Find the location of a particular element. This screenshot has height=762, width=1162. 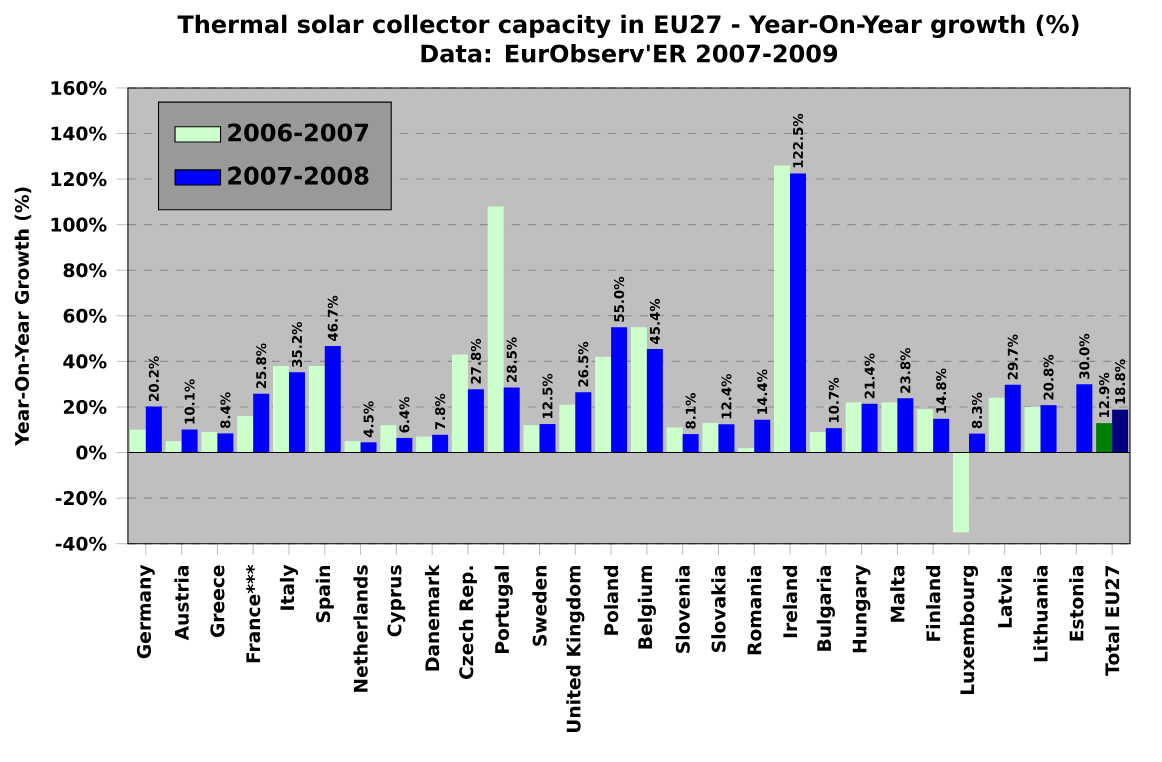

y-axis-title: Year-On-Year Growth (%) is located at coordinates (23, 316).